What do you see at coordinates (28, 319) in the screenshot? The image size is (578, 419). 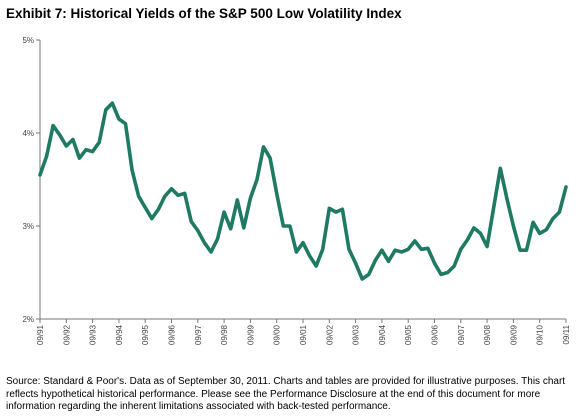 I see `y-tick-label: 2%` at bounding box center [28, 319].